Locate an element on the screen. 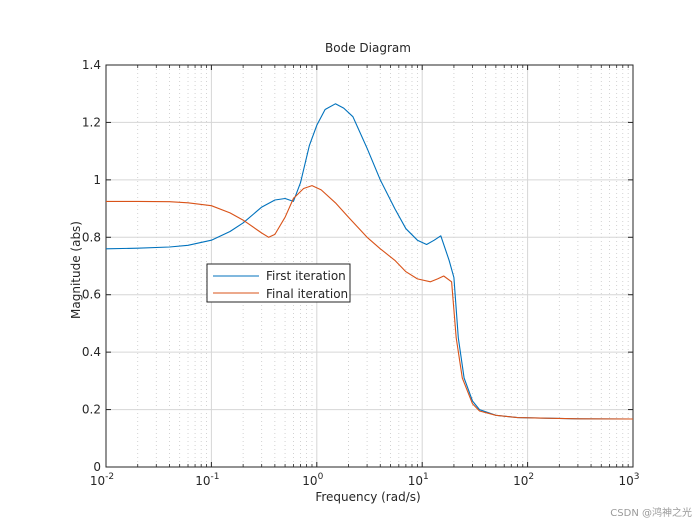 The image size is (700, 525). x-axis-label: Frequency (rad/s) is located at coordinates (367, 497).